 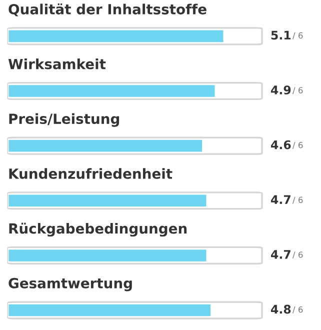 I want to click on y-tick-label: Gesamtwertung, so click(x=70, y=285).